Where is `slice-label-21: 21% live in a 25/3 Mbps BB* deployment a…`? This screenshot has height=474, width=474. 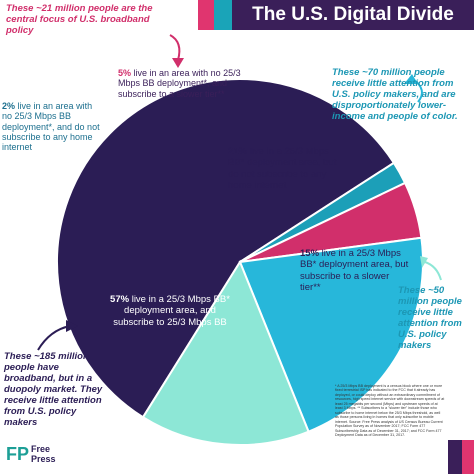
slice-label-21: 21% live in a 25/3 Mbps BB* deployment a… is located at coordinates (284, 169).